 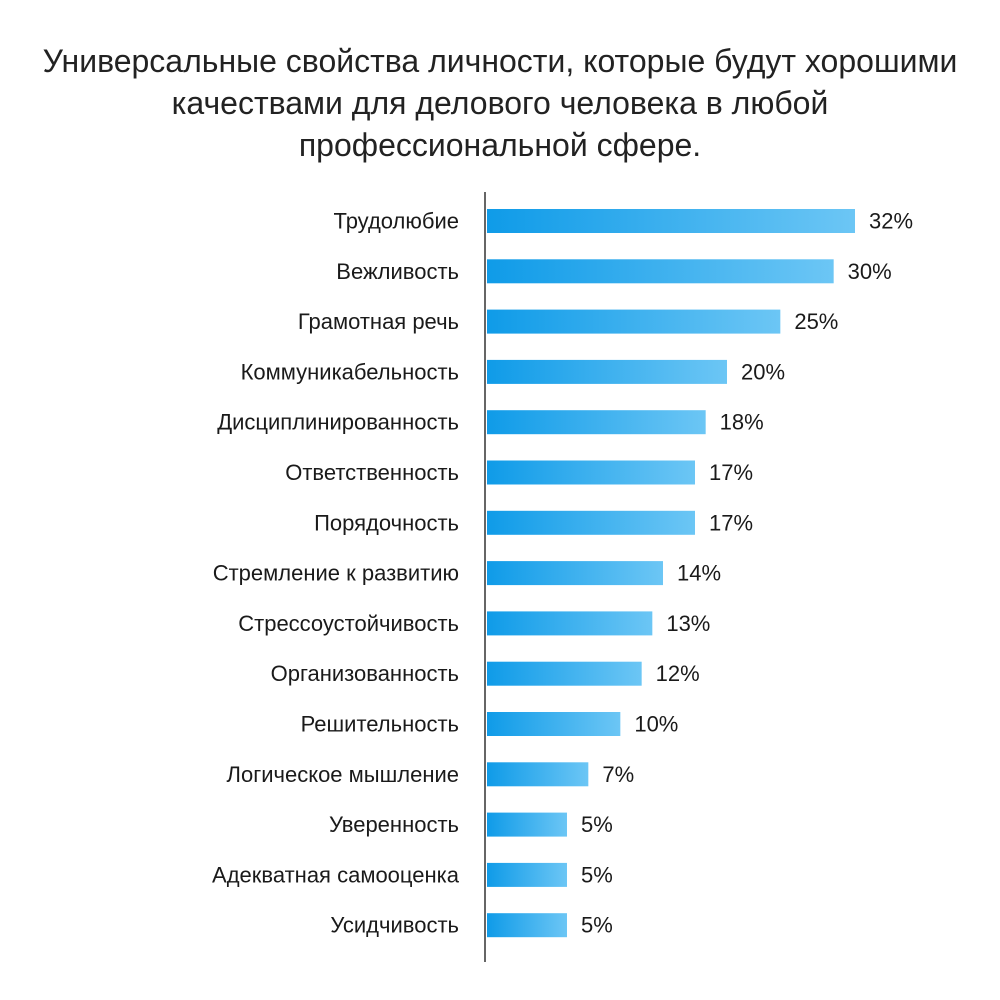 What do you see at coordinates (678, 673) in the screenshot?
I see `value-label: 12%` at bounding box center [678, 673].